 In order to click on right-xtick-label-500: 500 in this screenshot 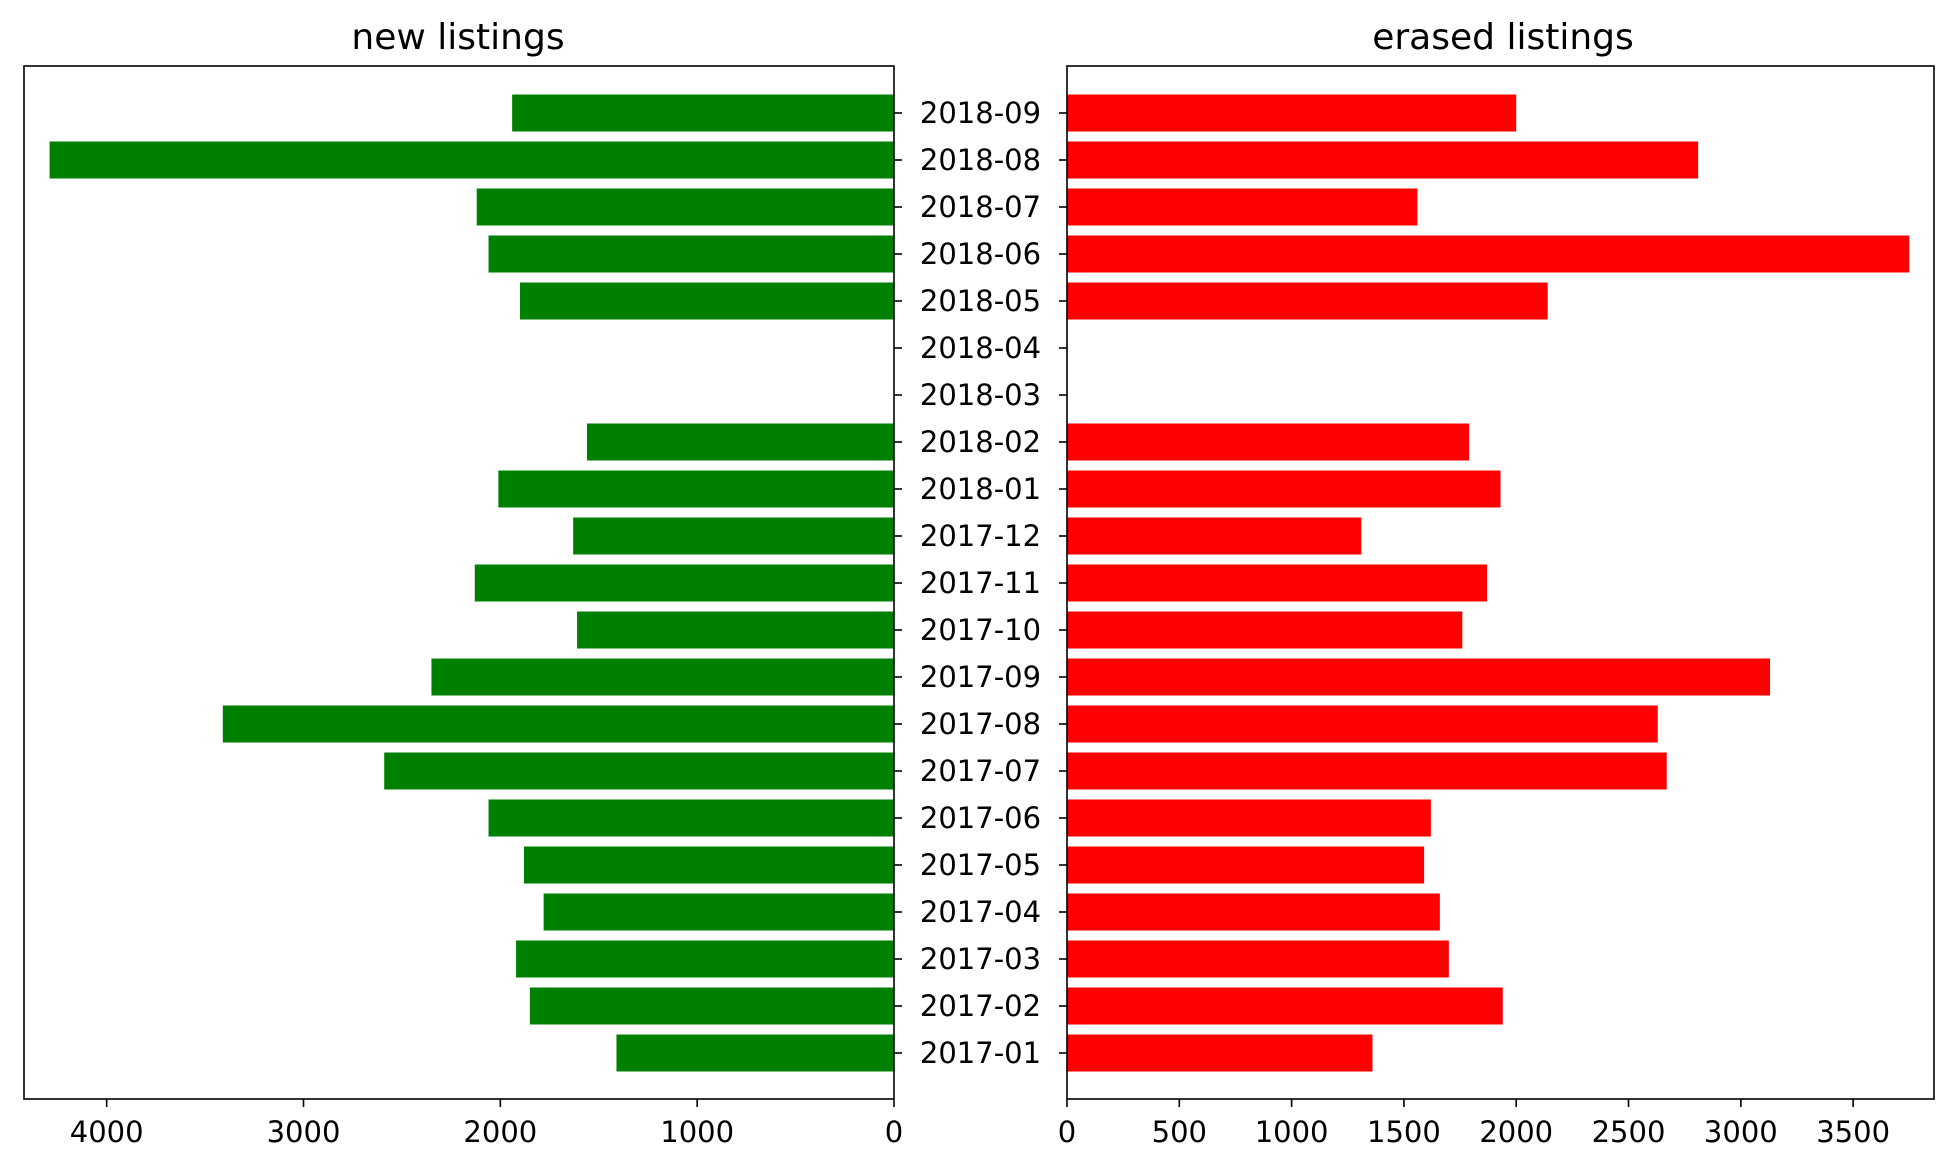, I will do `click(1179, 1132)`.